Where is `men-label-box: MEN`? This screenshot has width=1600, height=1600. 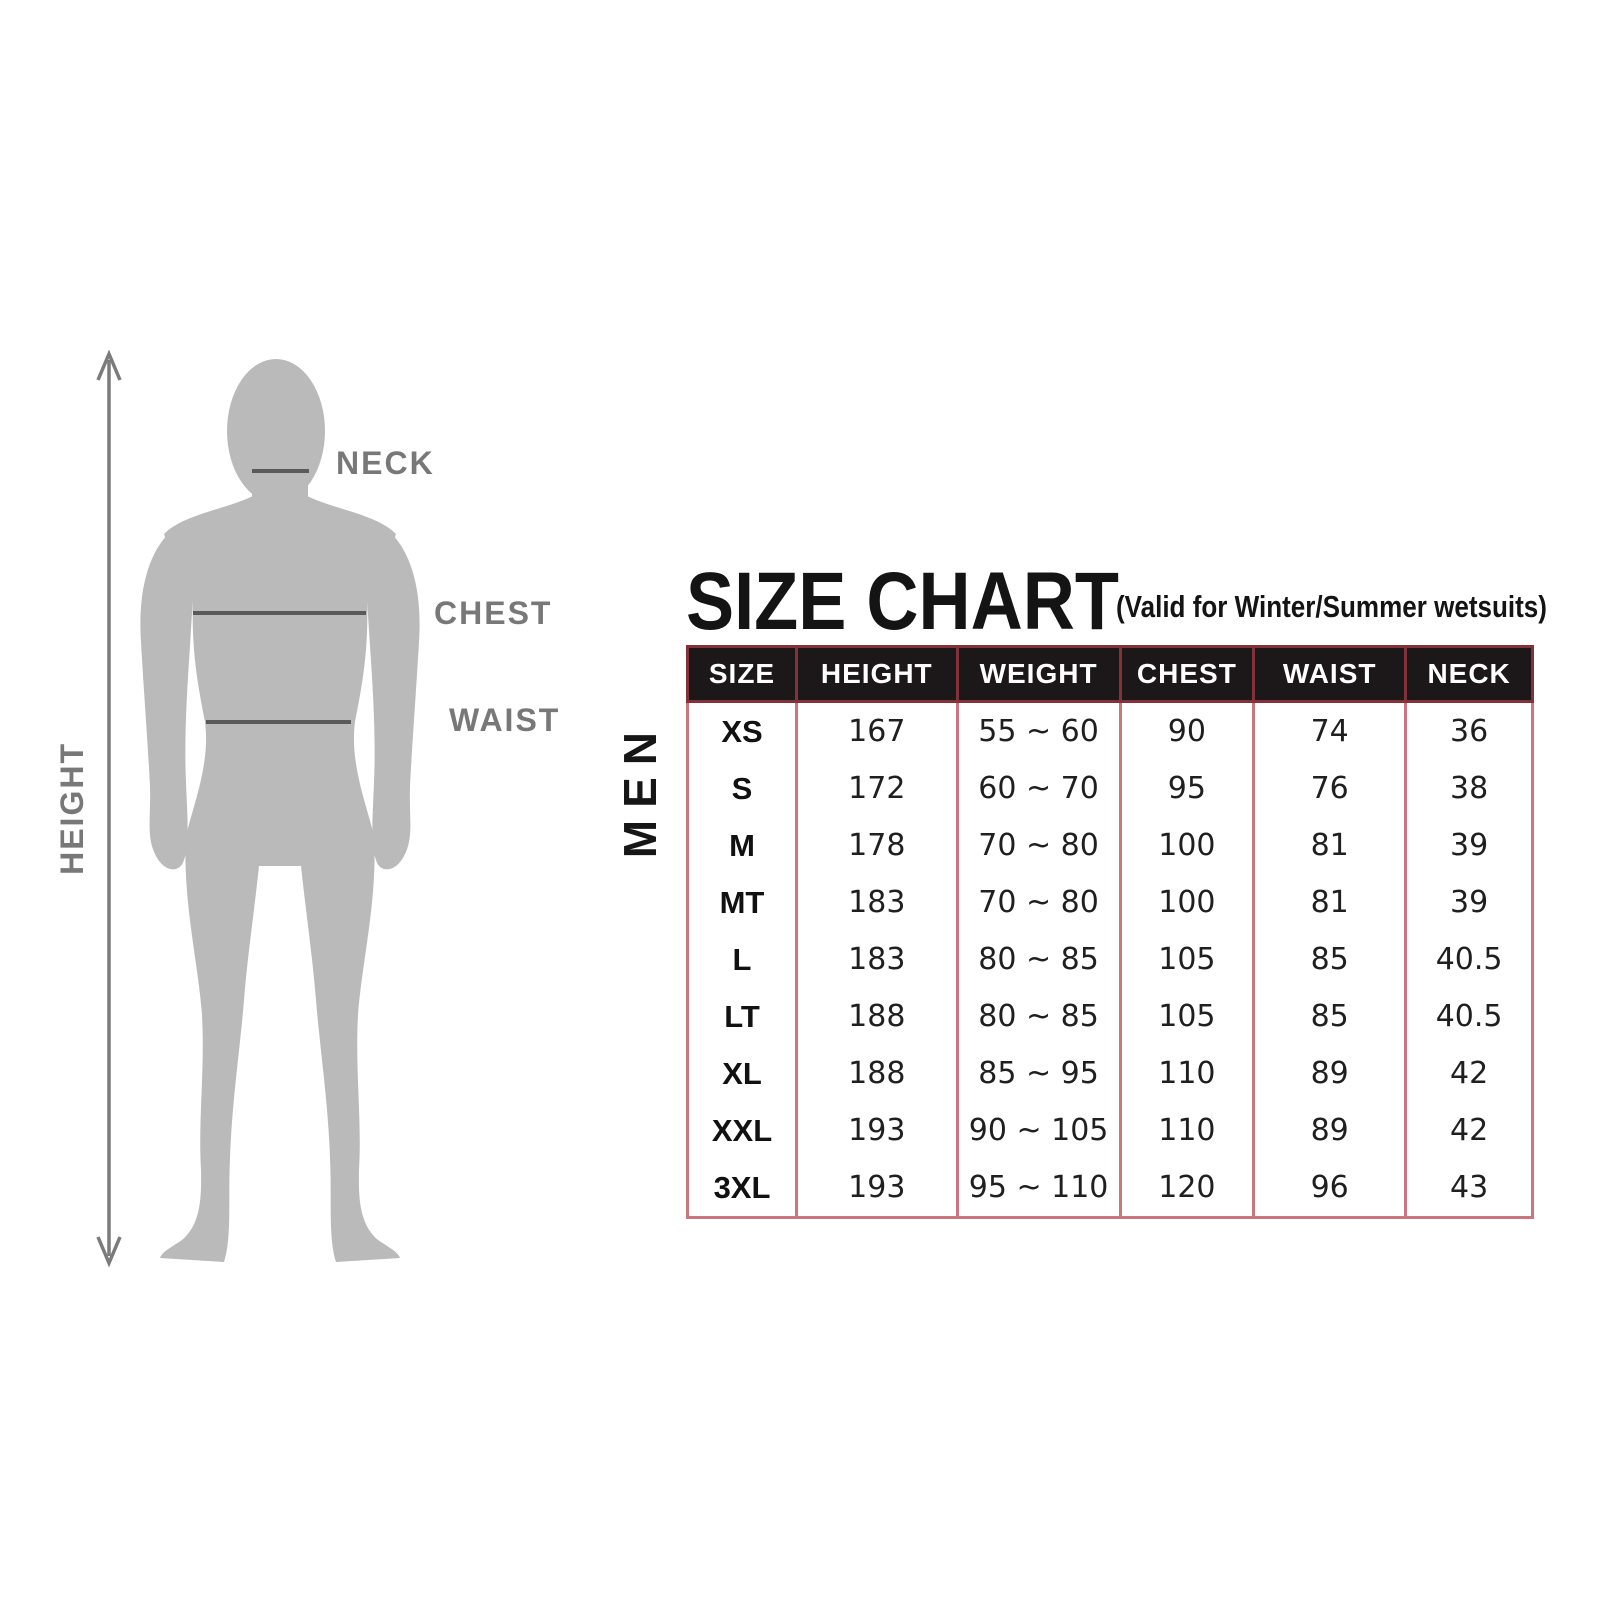 men-label-box: MEN is located at coordinates (640, 789).